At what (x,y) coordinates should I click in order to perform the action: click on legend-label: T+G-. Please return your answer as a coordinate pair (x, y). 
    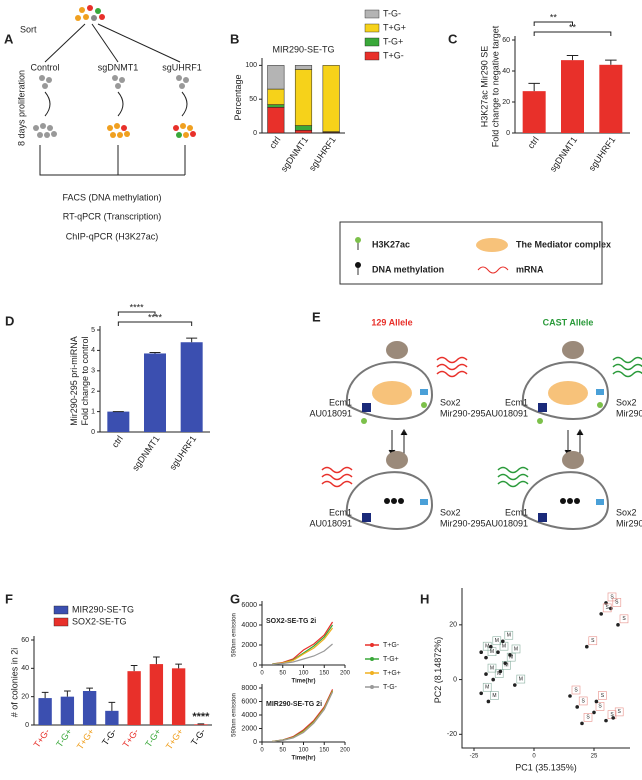
    Looking at the image, I should click on (393, 55).